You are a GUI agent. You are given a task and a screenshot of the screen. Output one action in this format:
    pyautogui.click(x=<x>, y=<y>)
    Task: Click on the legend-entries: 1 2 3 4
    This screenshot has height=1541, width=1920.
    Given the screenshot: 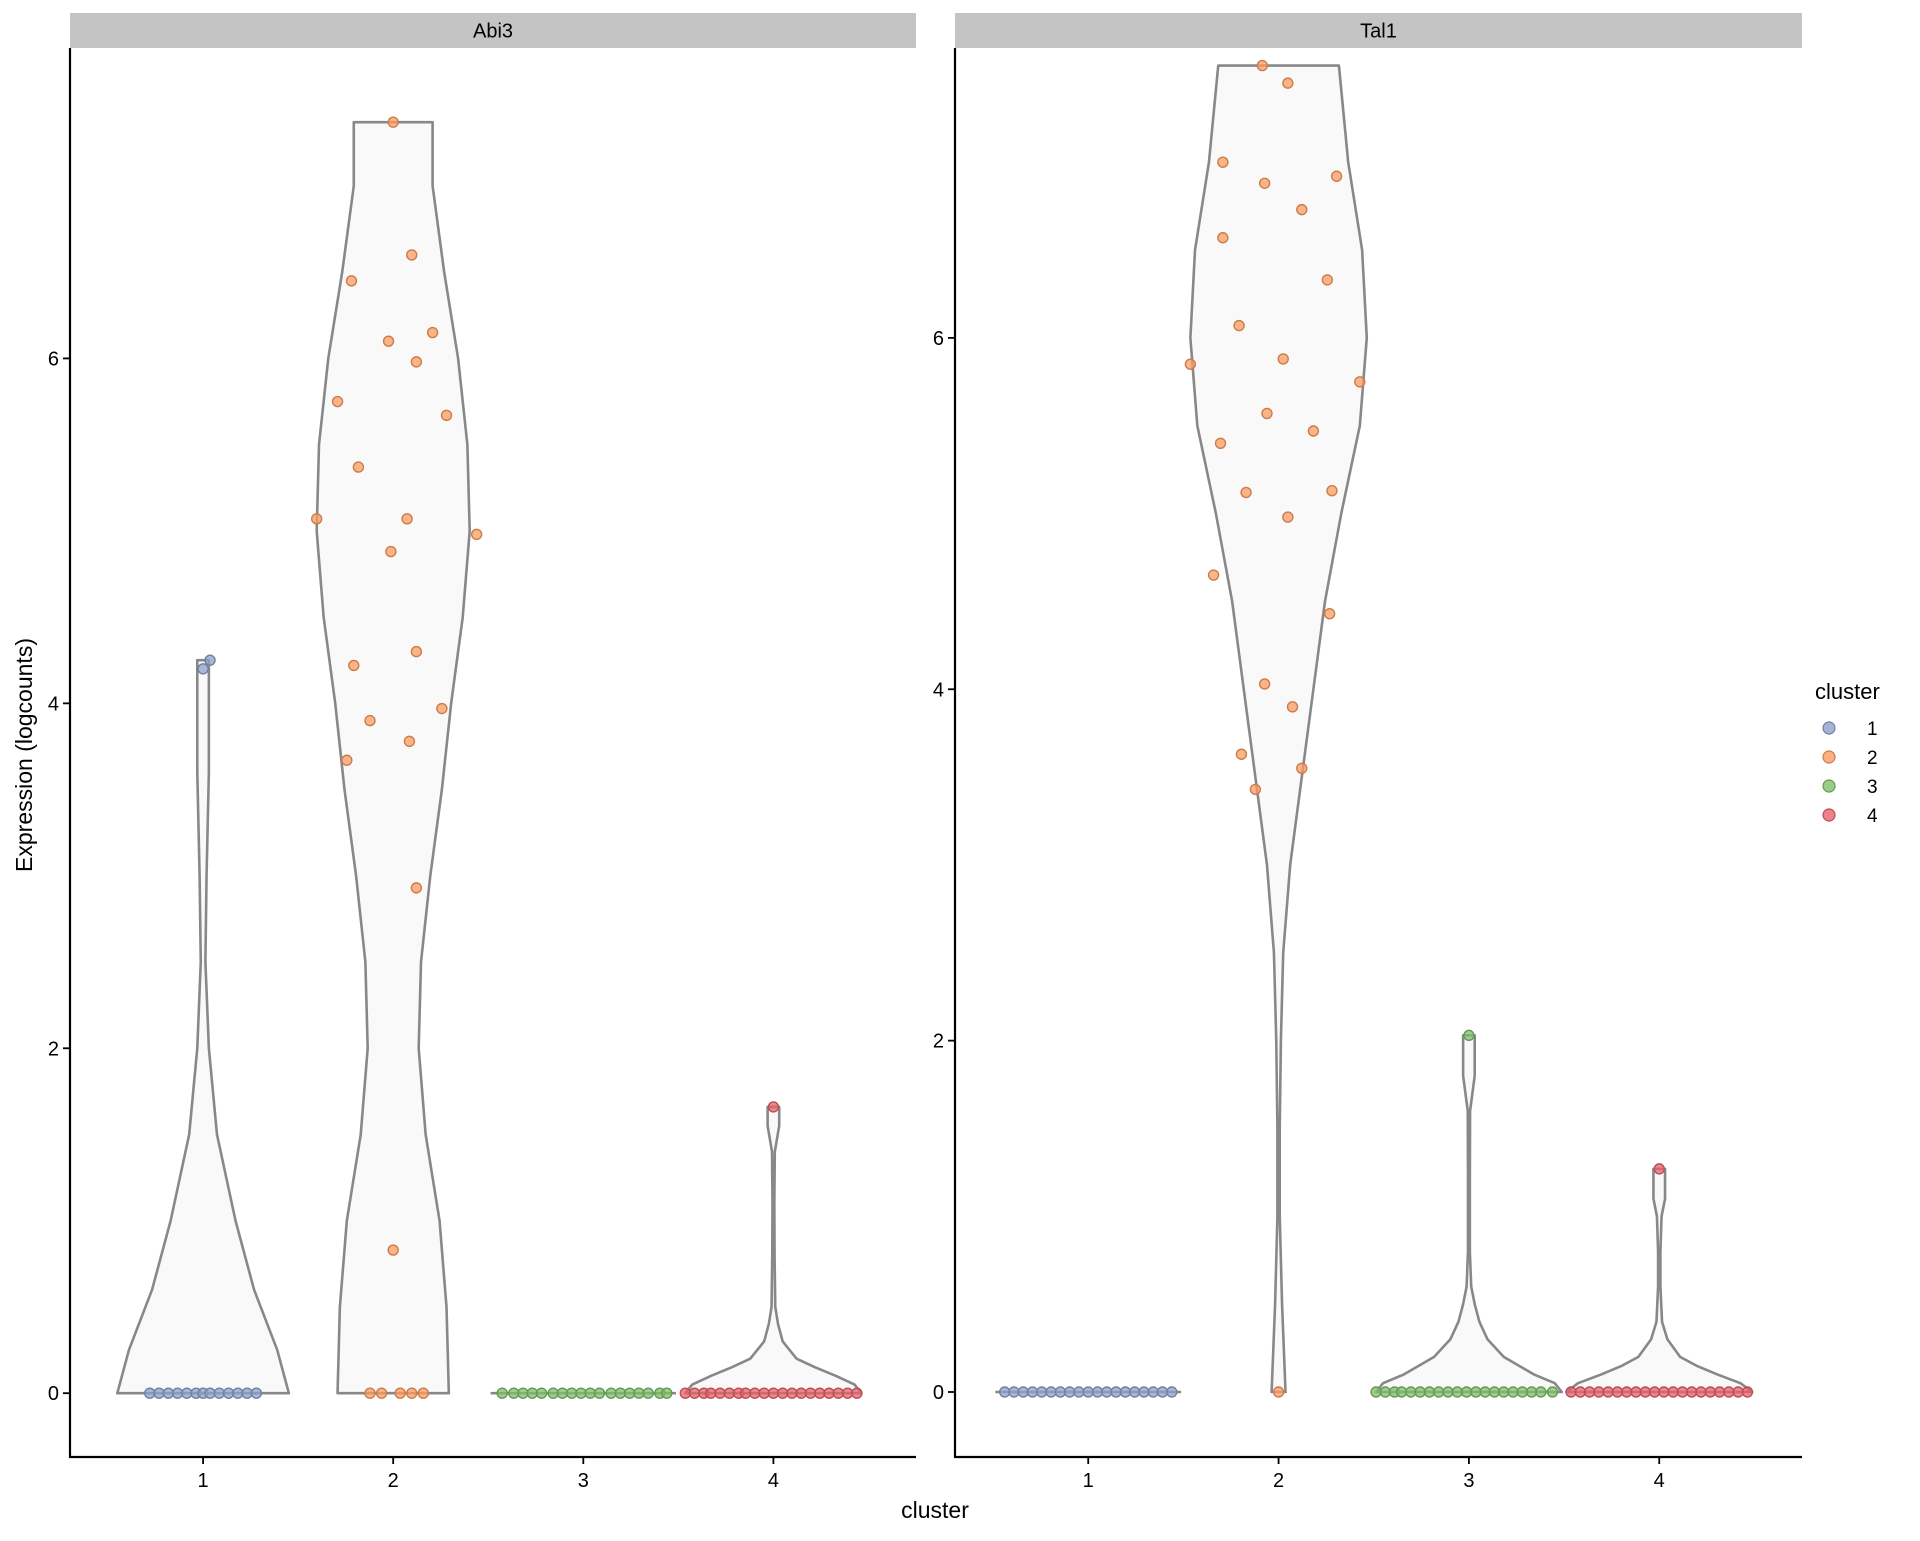 What is the action you would take?
    pyautogui.click(x=1850, y=773)
    